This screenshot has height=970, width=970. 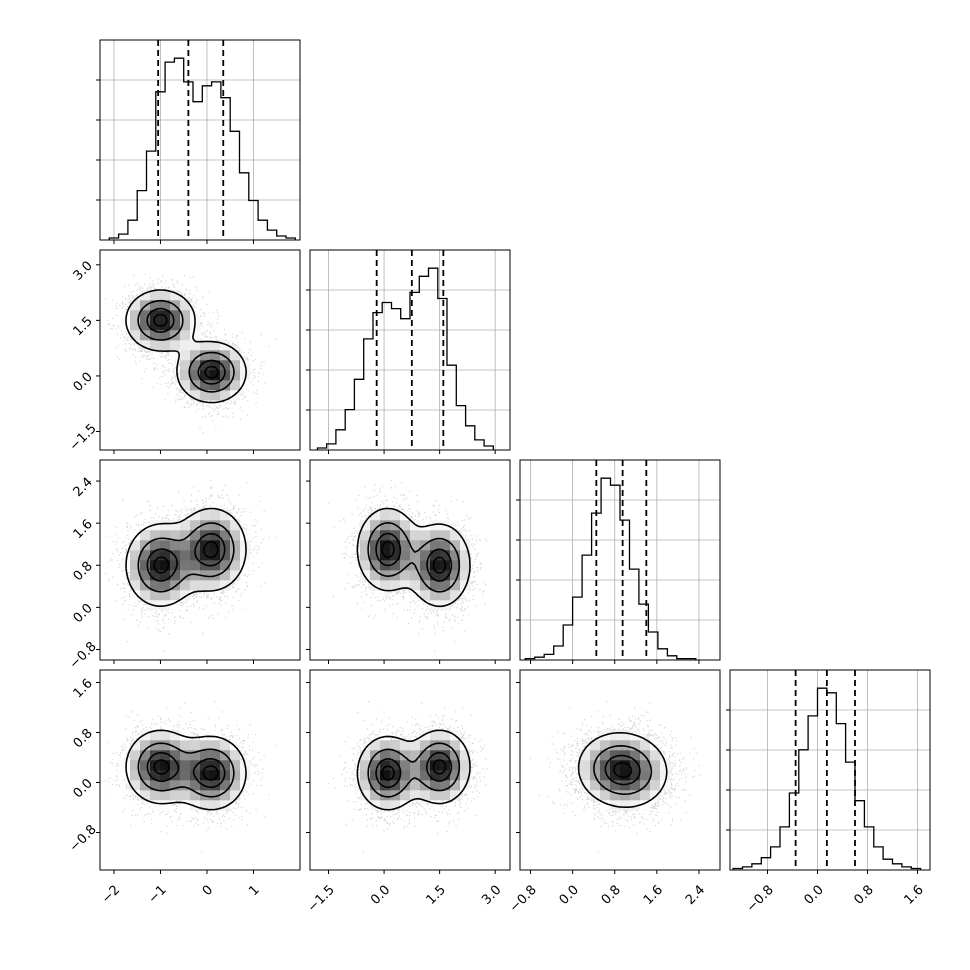 I want to click on y-tick-label: 2.4, so click(x=83, y=487).